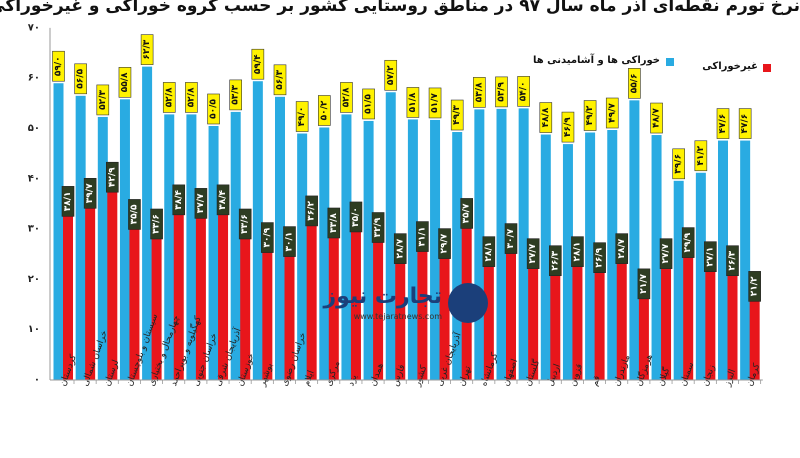  What do you see at coordinates (745, 124) in the screenshot?
I see `food-value-label: ۴۷/۶` at bounding box center [745, 124].